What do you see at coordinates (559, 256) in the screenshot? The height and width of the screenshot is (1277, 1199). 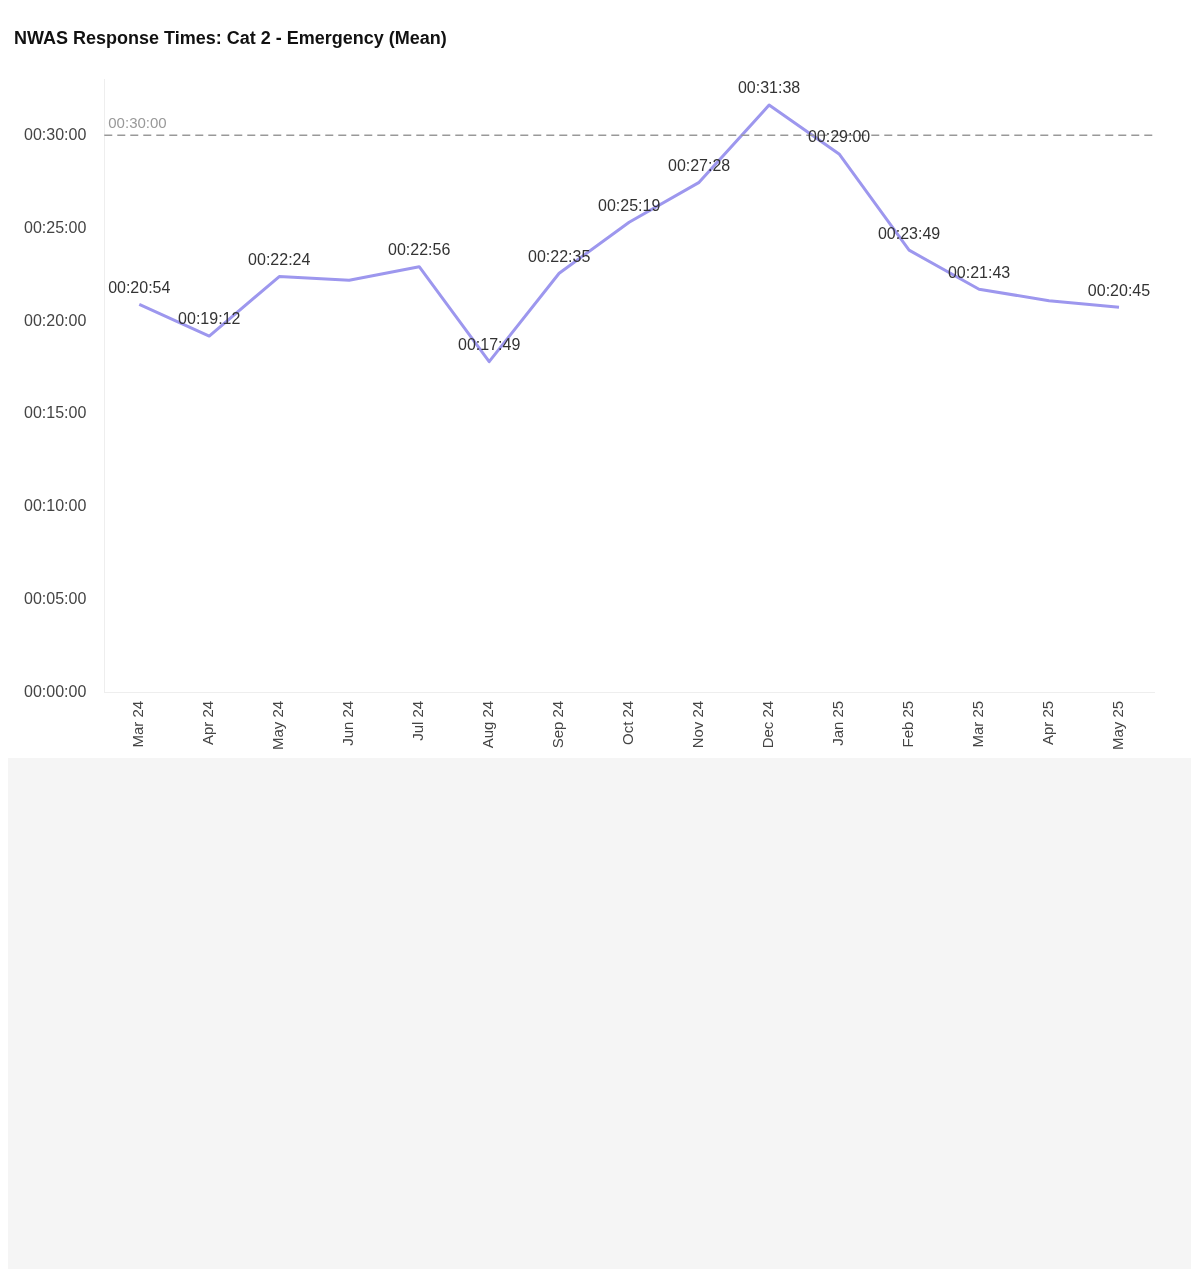 I see `data-label: 00:22:35` at bounding box center [559, 256].